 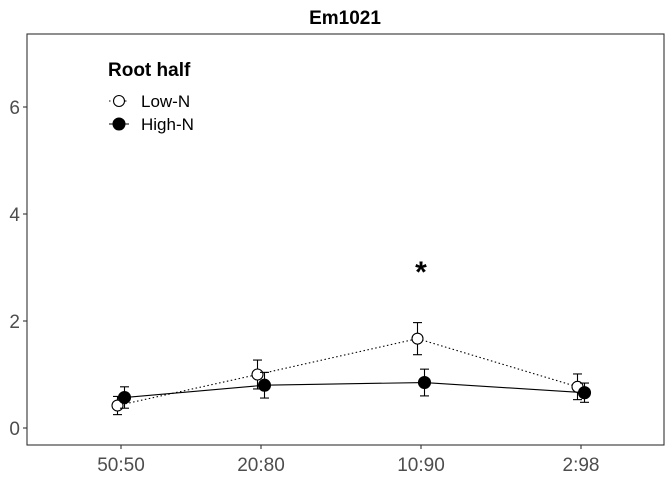 I want to click on legend-label: High-N, so click(x=167, y=124).